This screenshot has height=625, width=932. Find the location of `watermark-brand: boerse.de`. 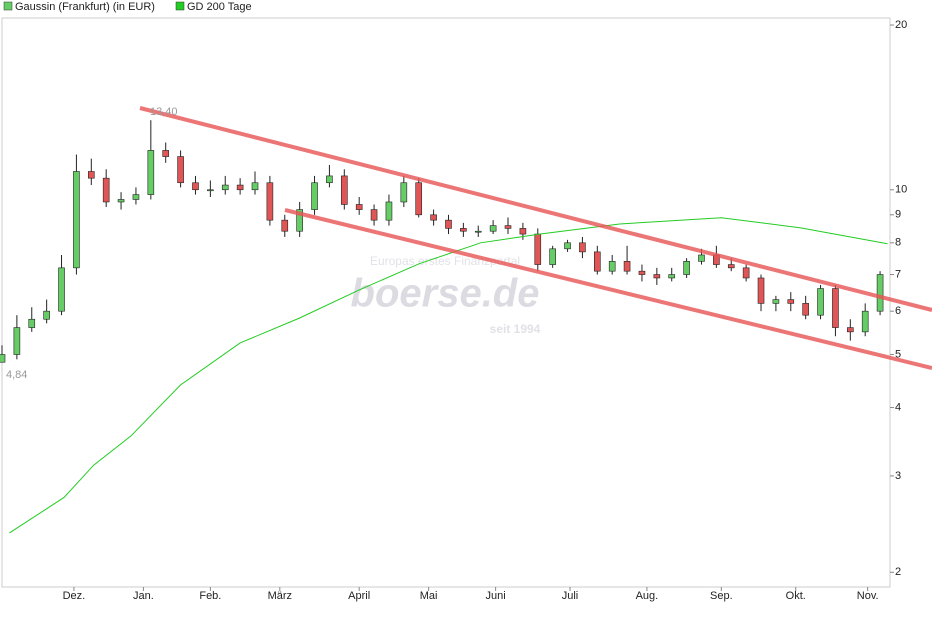

watermark-brand: boerse.de is located at coordinates (445, 294).